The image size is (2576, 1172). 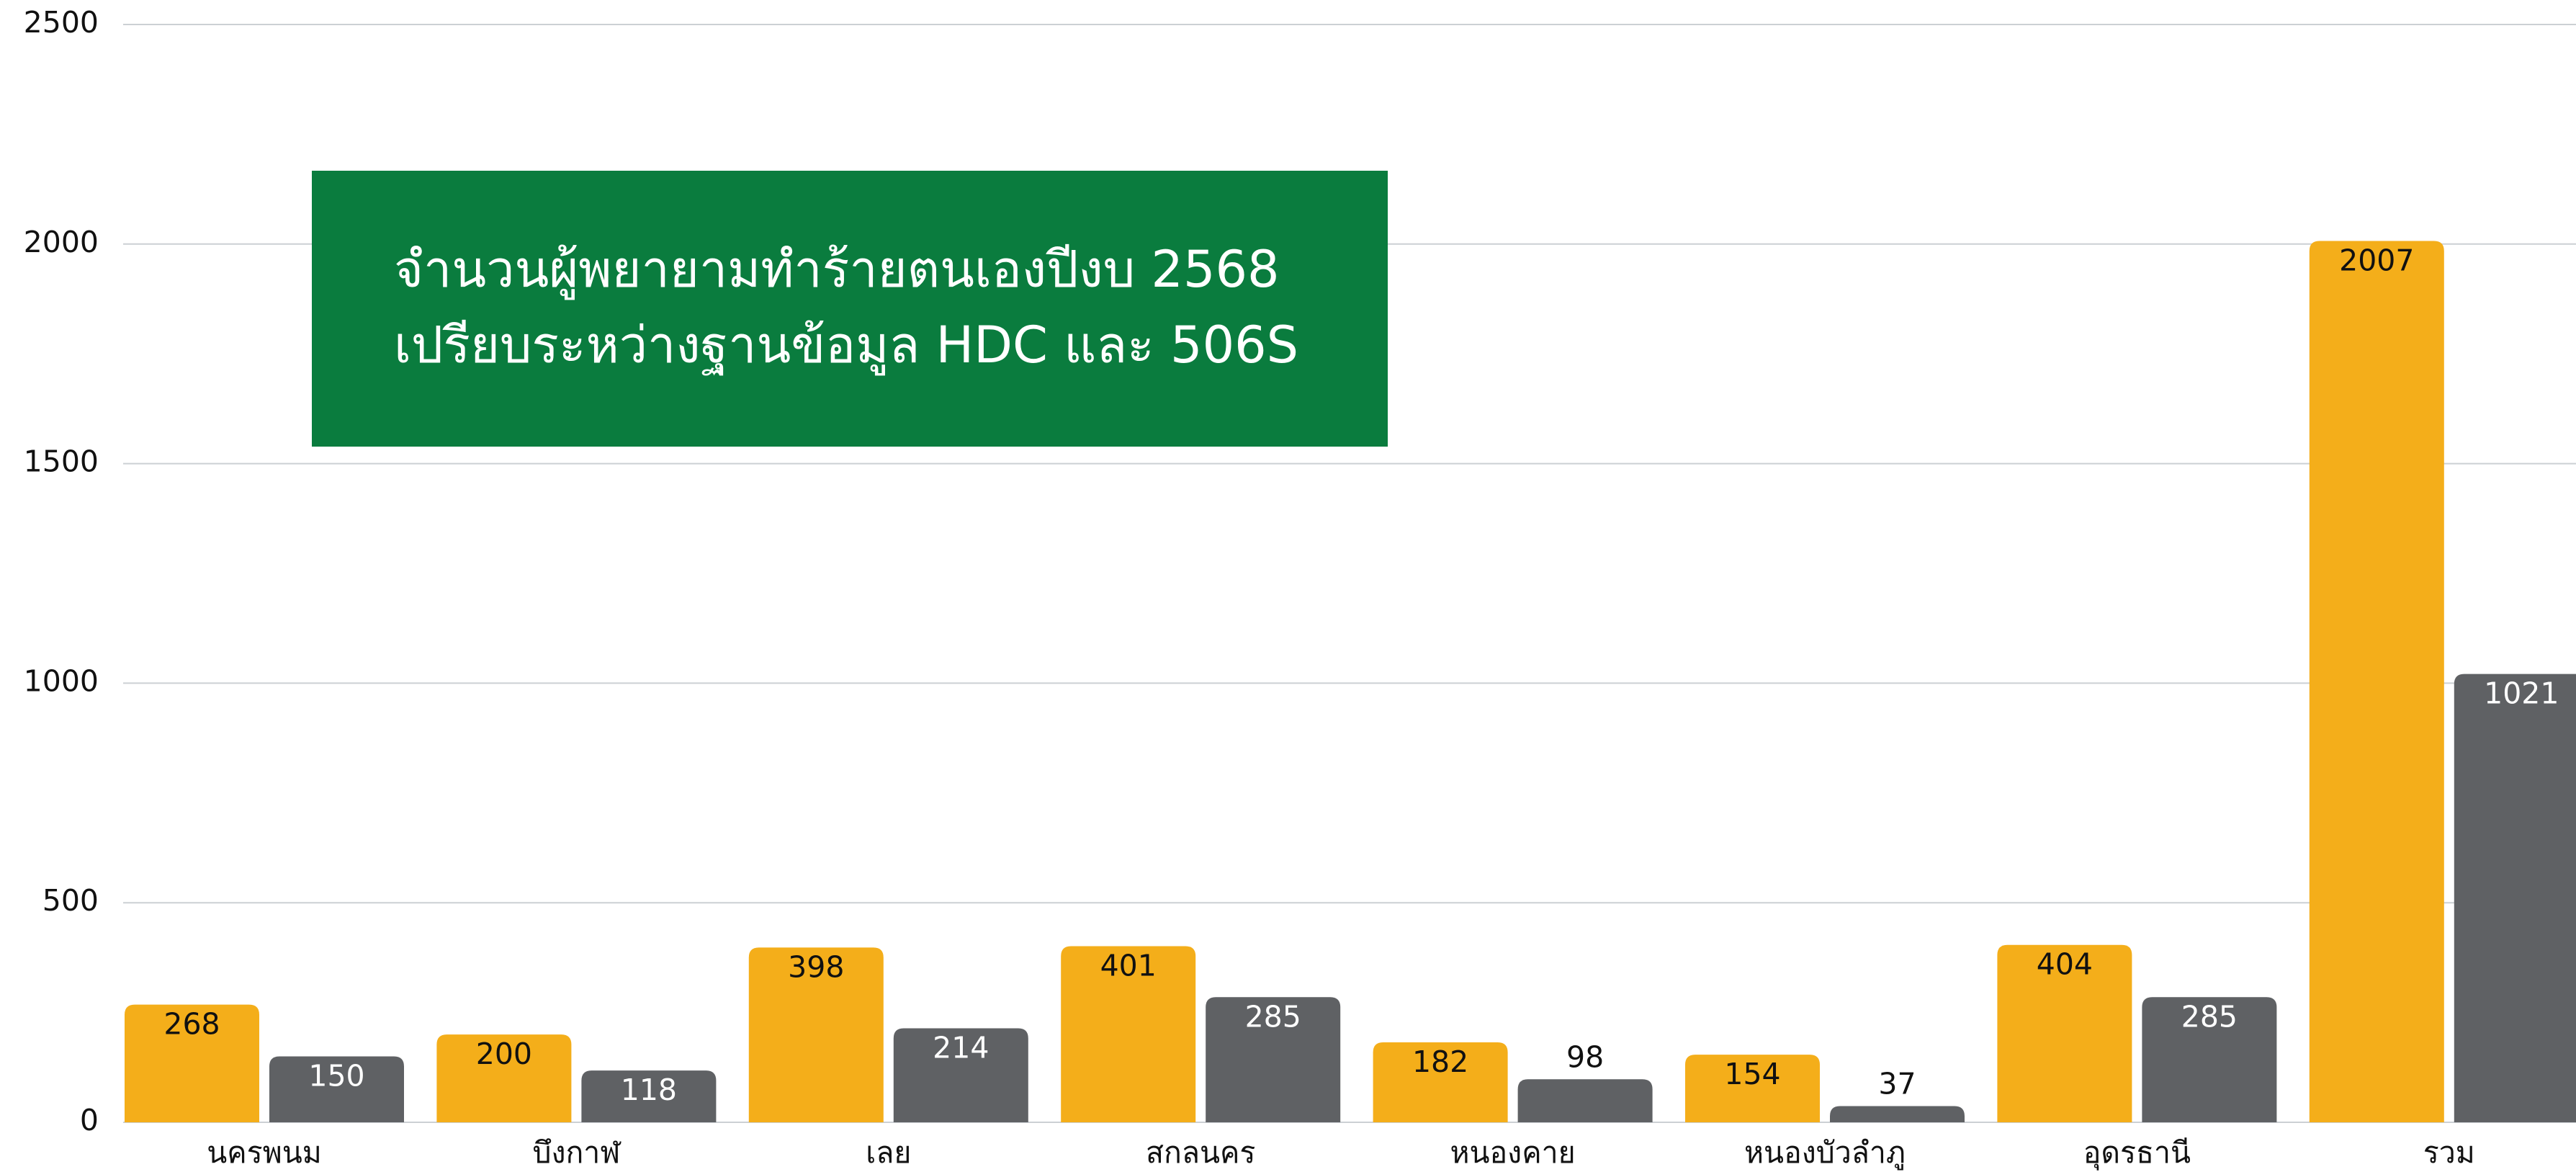 What do you see at coordinates (336, 1076) in the screenshot?
I see `data-label: 150` at bounding box center [336, 1076].